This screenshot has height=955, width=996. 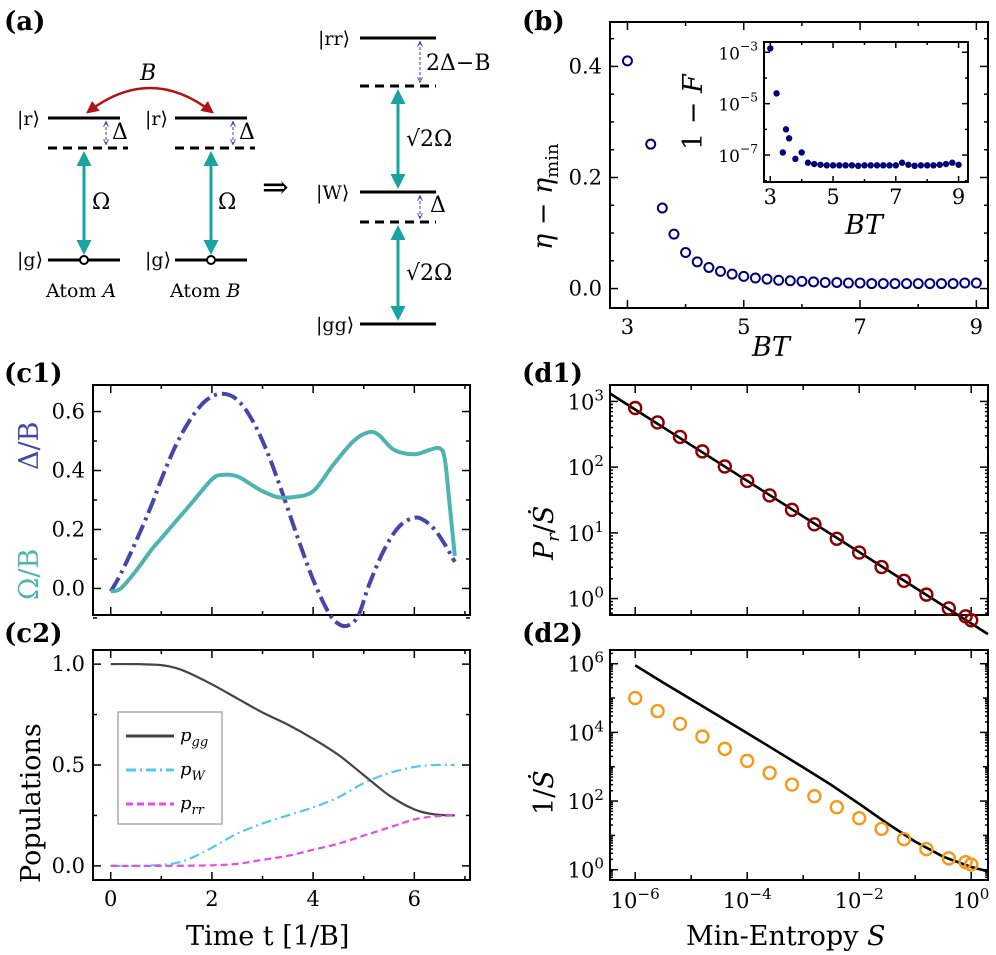 I want to click on b-xtick-label: 9, so click(x=976, y=327).